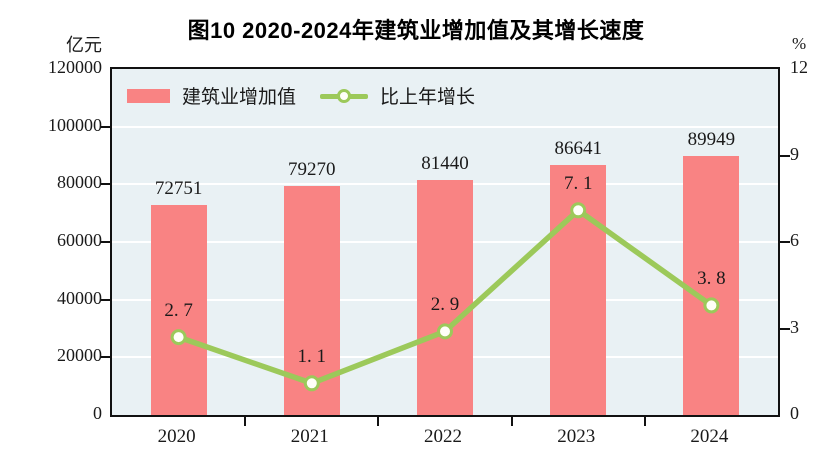 The height and width of the screenshot is (461, 832). I want to click on x-axis-label-2023: 2023, so click(576, 436).